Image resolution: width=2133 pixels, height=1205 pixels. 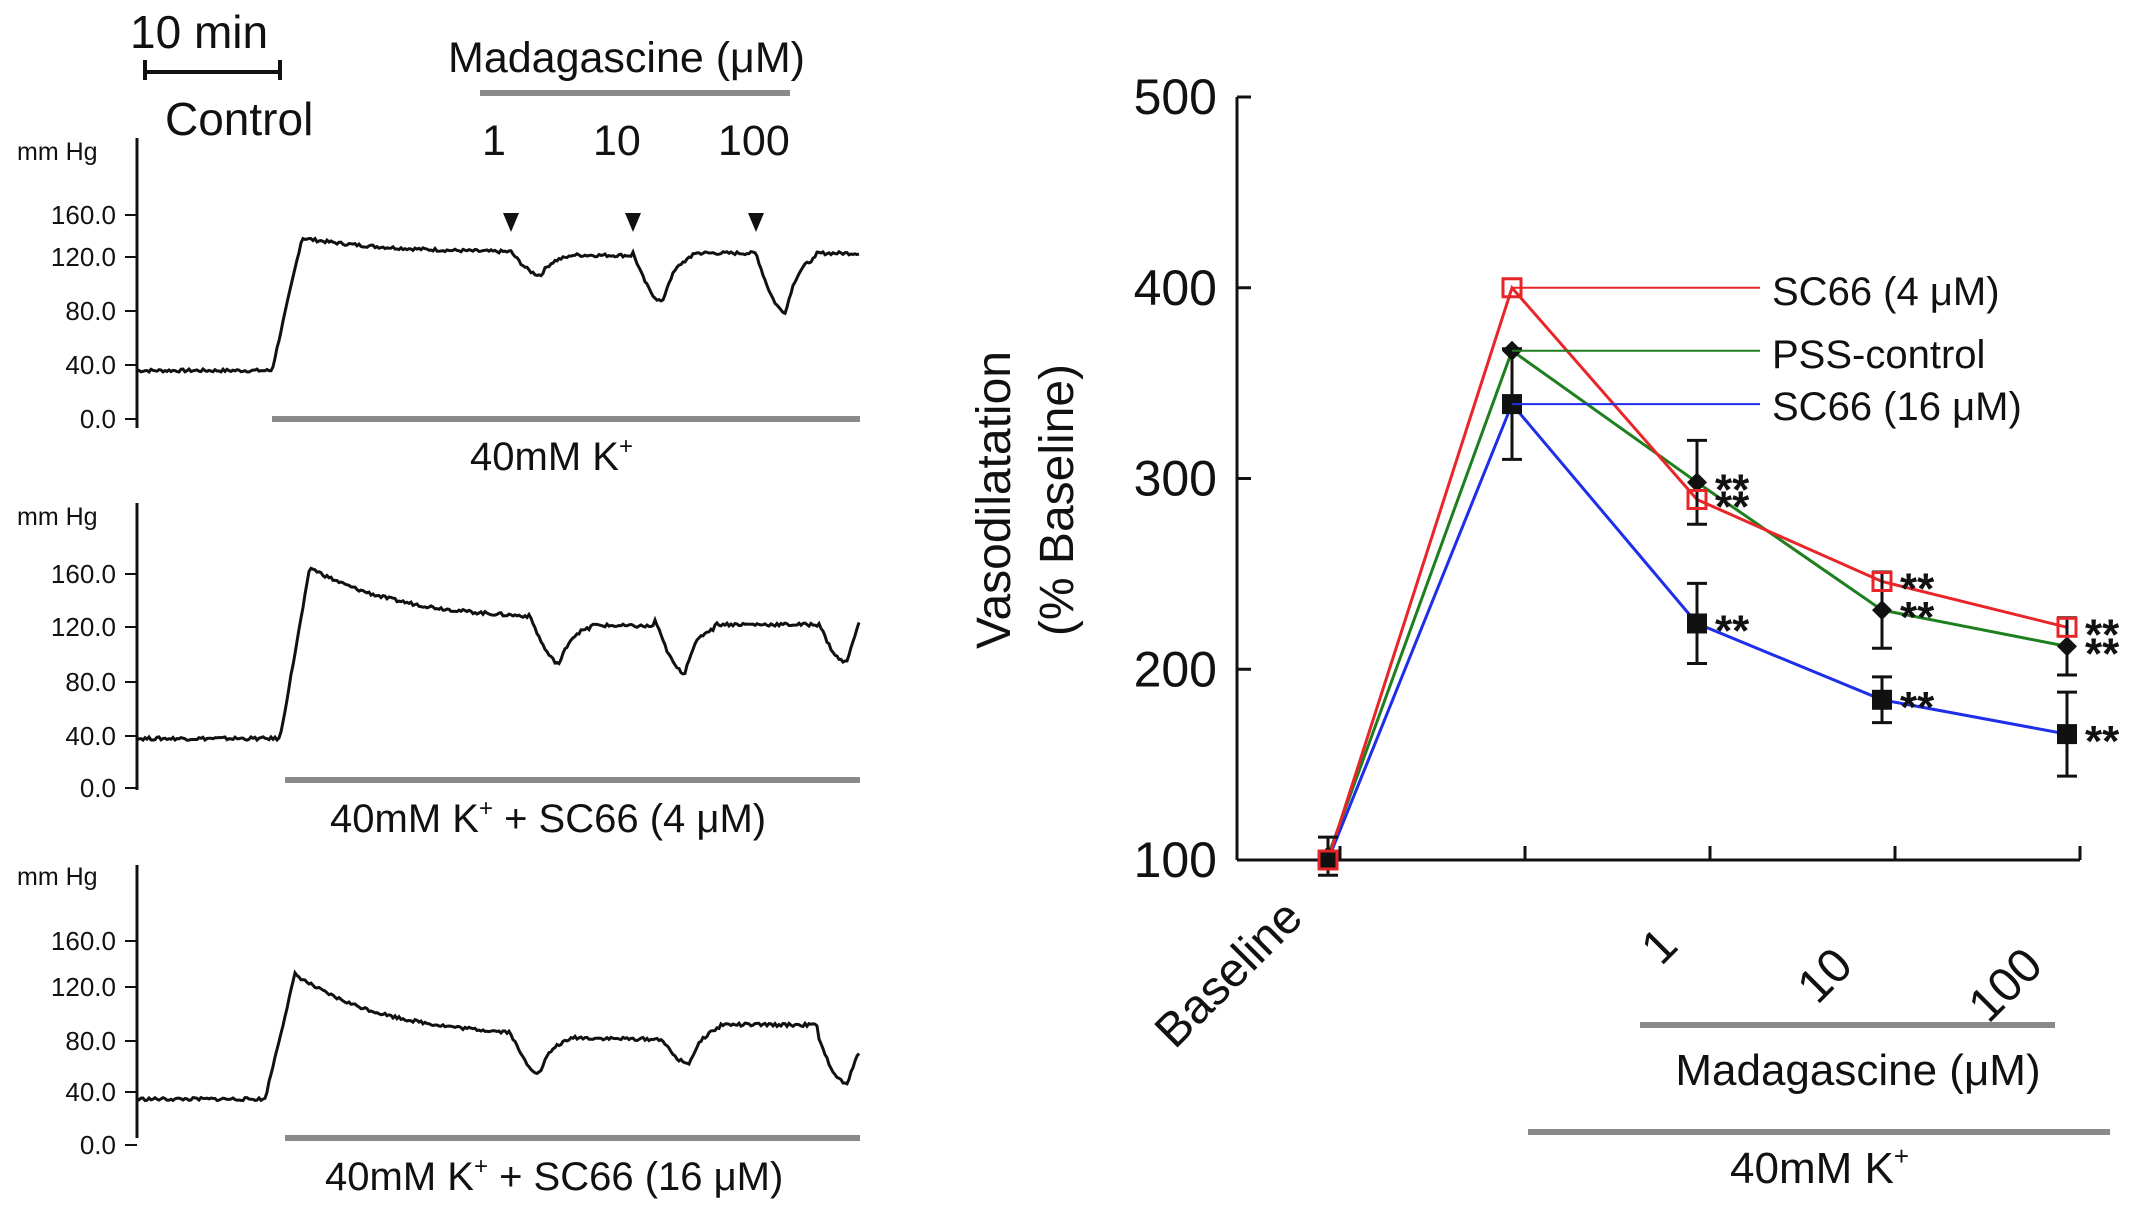 I want to click on x-condition-label: 40mM K+, so click(x=1819, y=1167).